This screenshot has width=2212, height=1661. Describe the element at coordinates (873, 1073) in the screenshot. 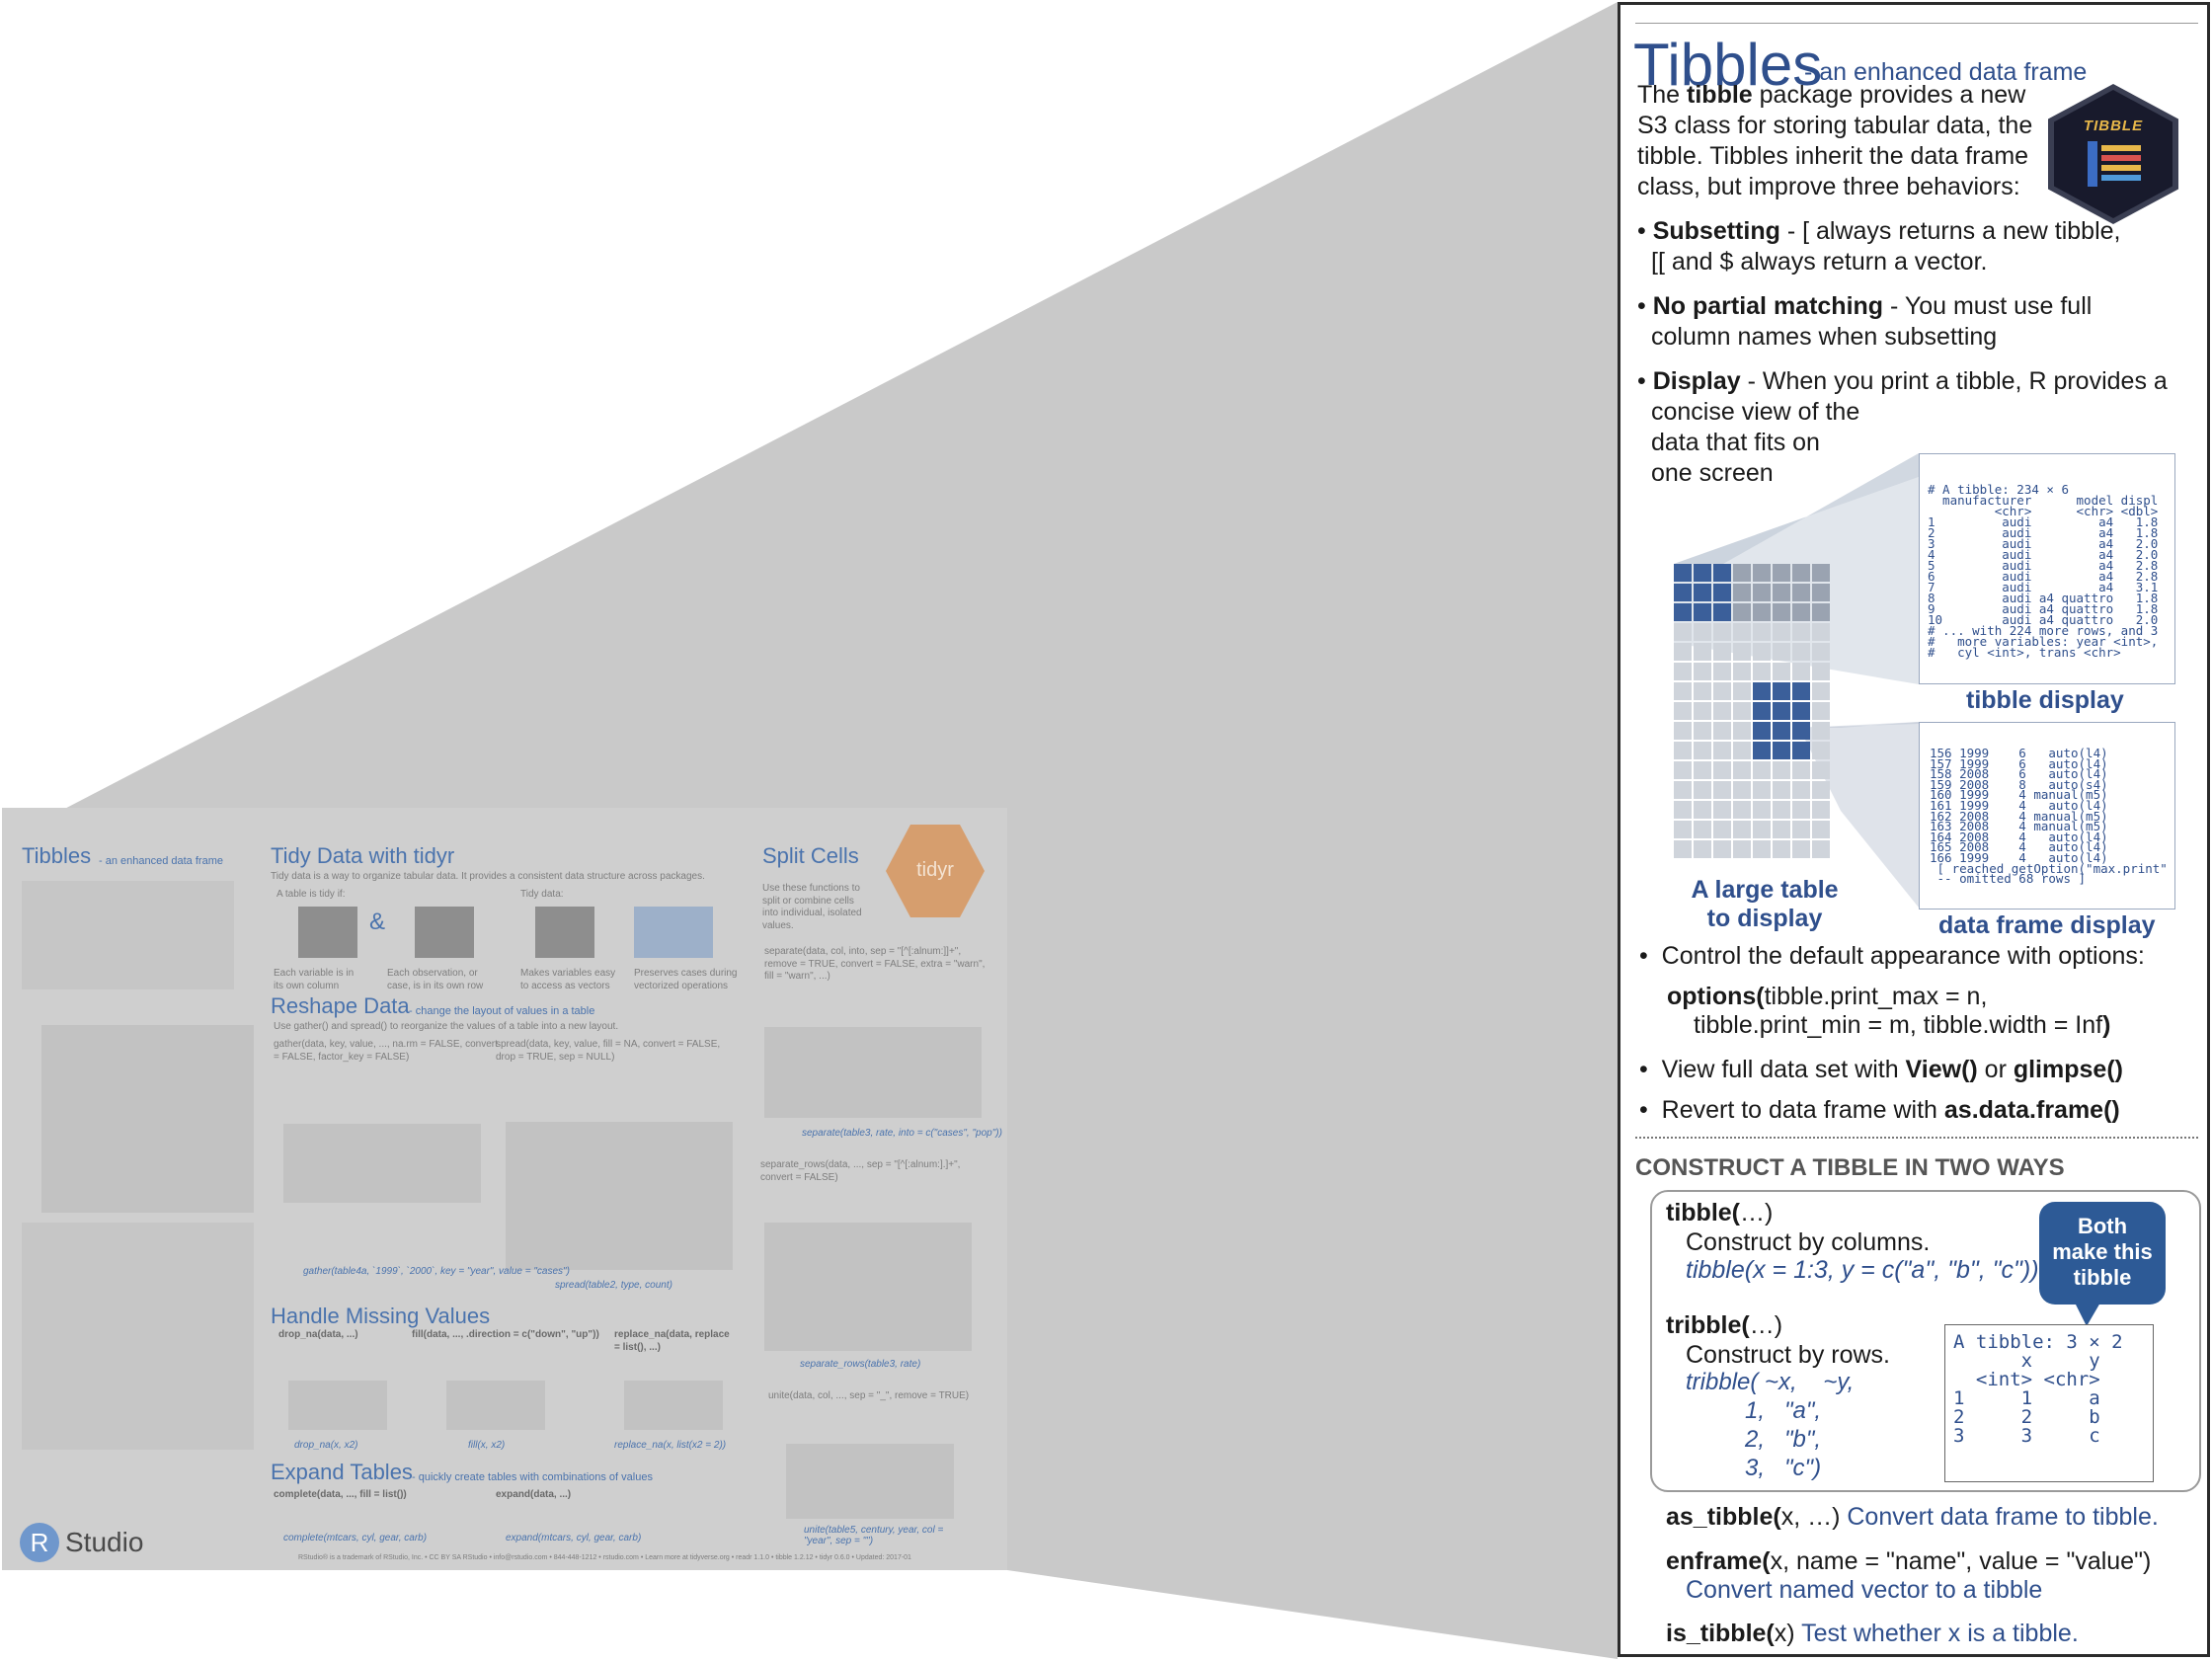

I see `thumb-separate-figure` at that location.